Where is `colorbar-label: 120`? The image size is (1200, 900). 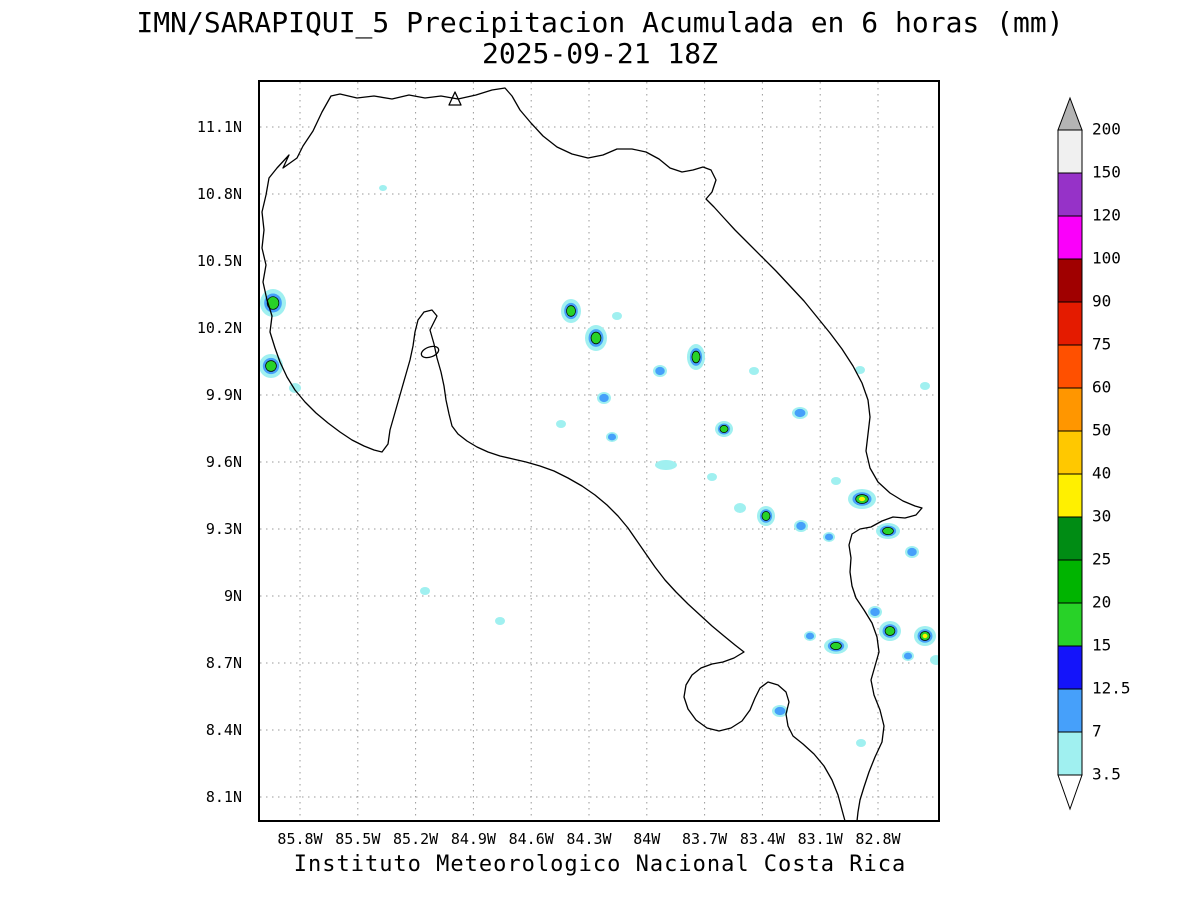
colorbar-label: 120 is located at coordinates (1106, 215).